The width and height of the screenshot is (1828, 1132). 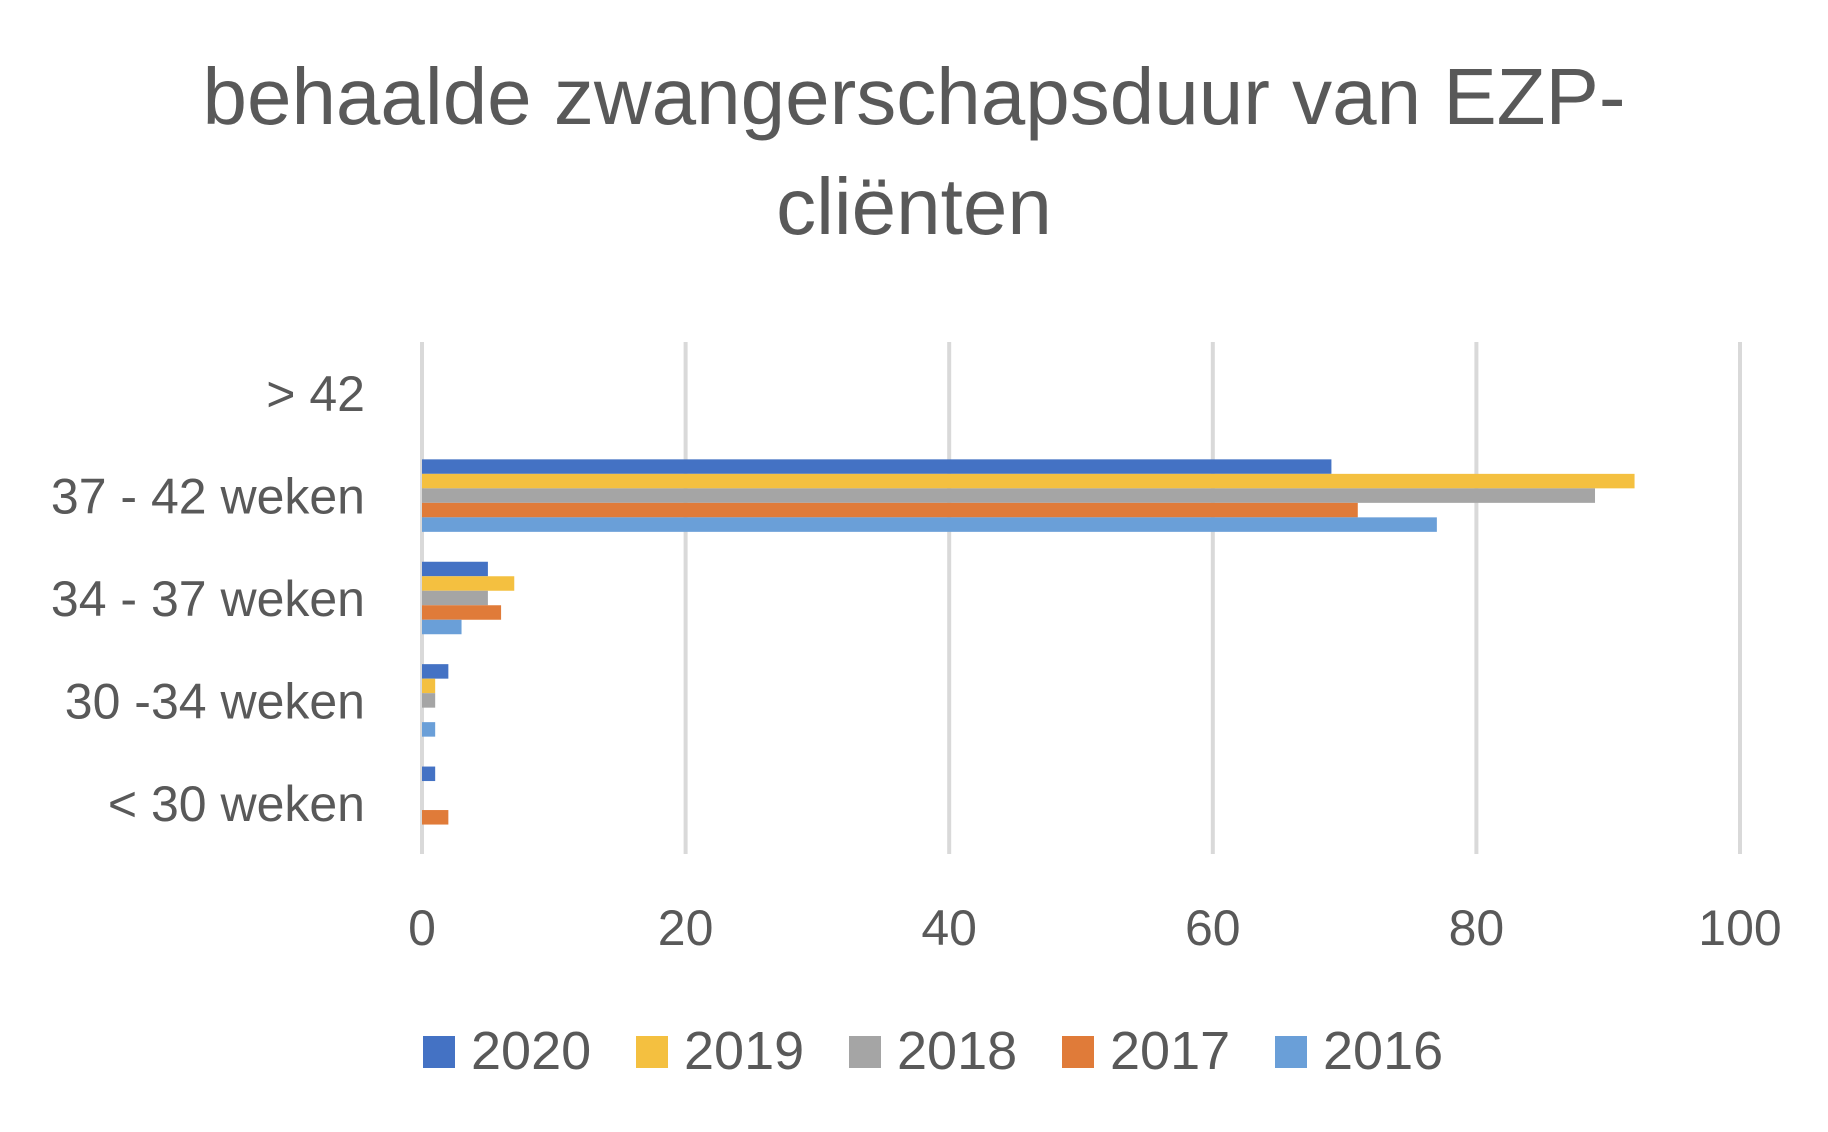 I want to click on category-label: 37 - 42 weken, so click(x=208, y=497).